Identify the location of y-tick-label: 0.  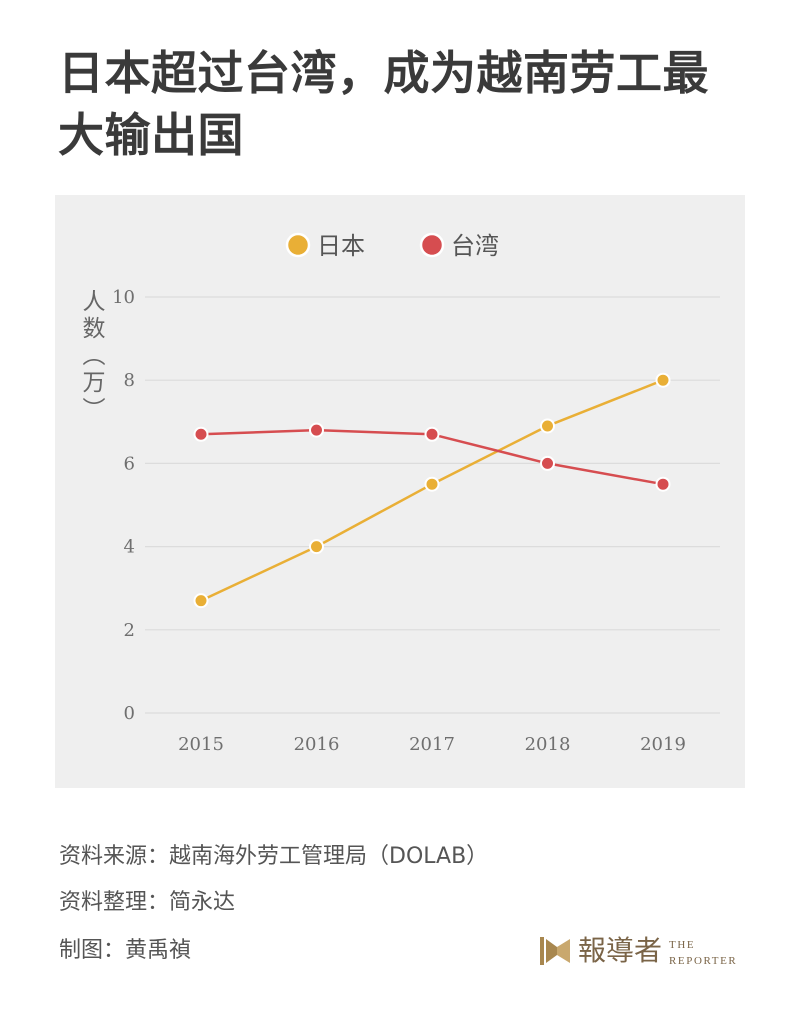
(129, 713).